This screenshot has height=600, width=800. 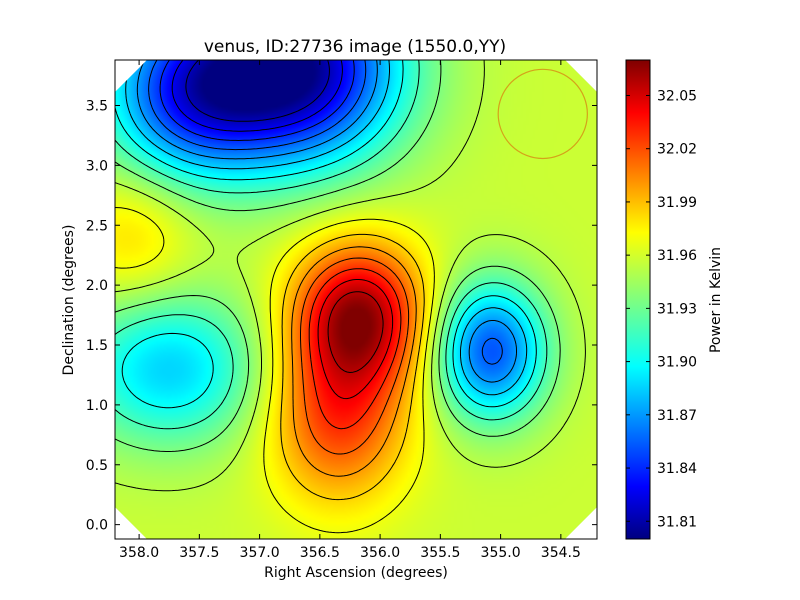 What do you see at coordinates (561, 553) in the screenshot?
I see `x-tick-label: 354.5` at bounding box center [561, 553].